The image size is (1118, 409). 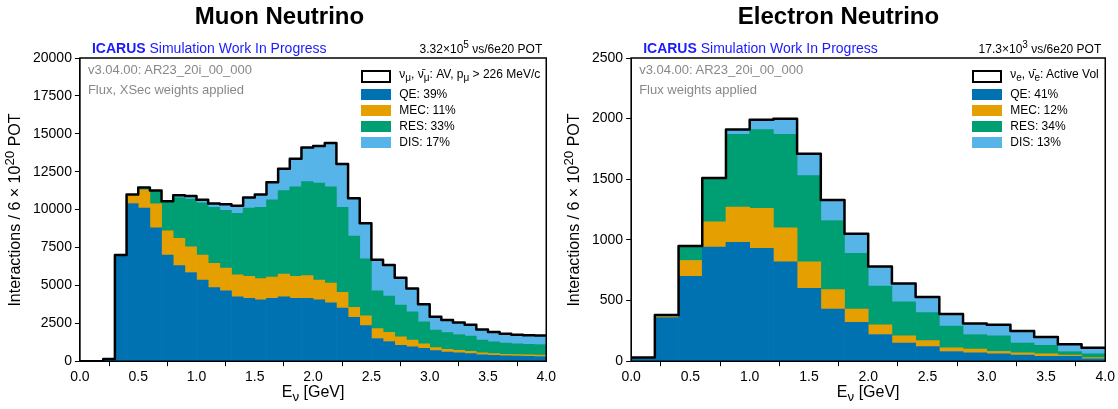 I want to click on y-tick-label: 1000, so click(x=607, y=238).